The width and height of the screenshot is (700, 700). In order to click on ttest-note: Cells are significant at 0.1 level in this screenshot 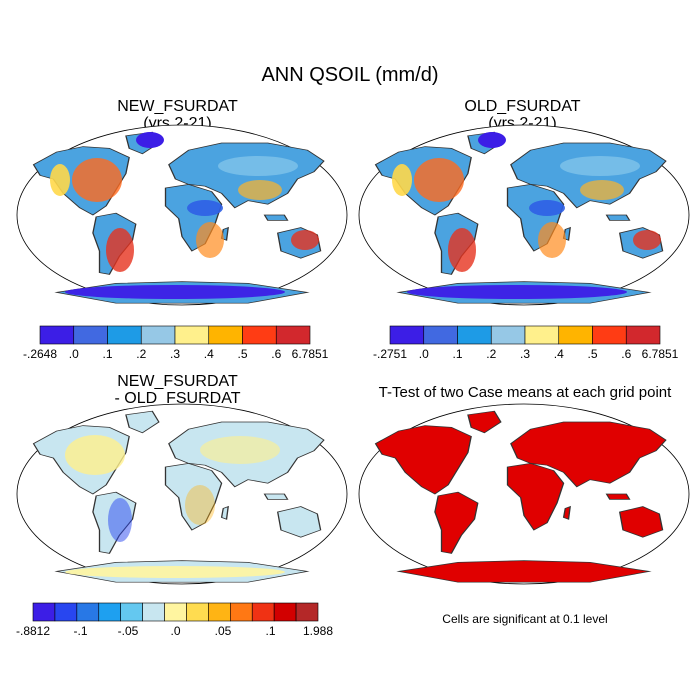, I will do `click(525, 619)`.